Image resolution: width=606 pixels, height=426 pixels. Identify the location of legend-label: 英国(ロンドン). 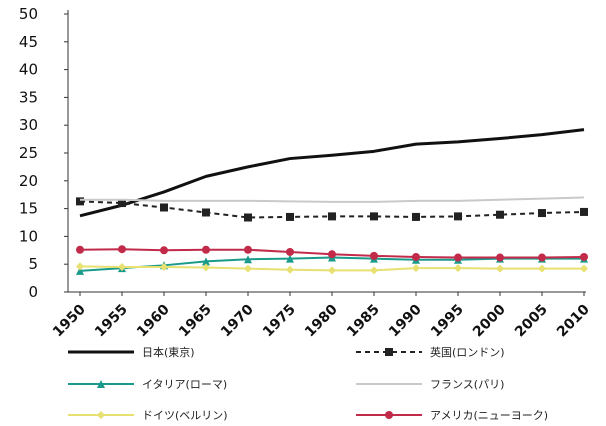
(467, 352).